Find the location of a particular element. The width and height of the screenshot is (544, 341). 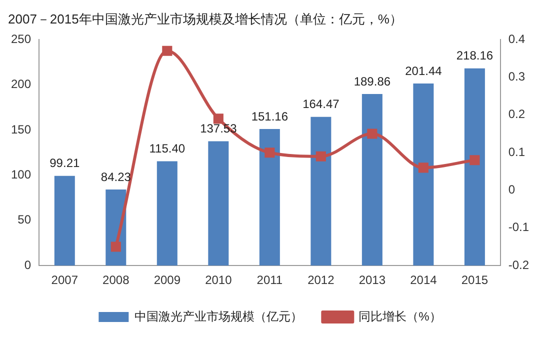

x-tick-label: 2015 is located at coordinates (474, 280).